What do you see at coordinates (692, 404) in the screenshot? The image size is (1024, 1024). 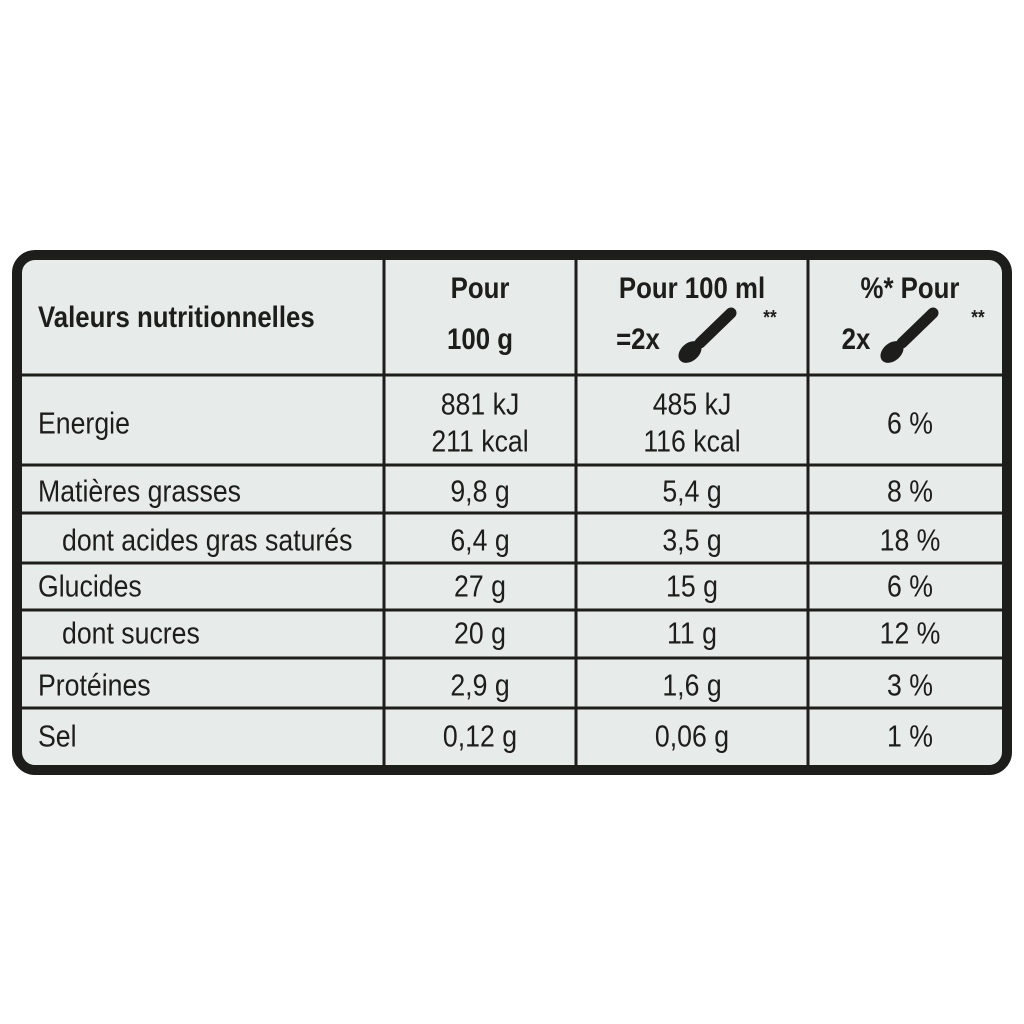 I see `cell-value: 485 kJ` at bounding box center [692, 404].